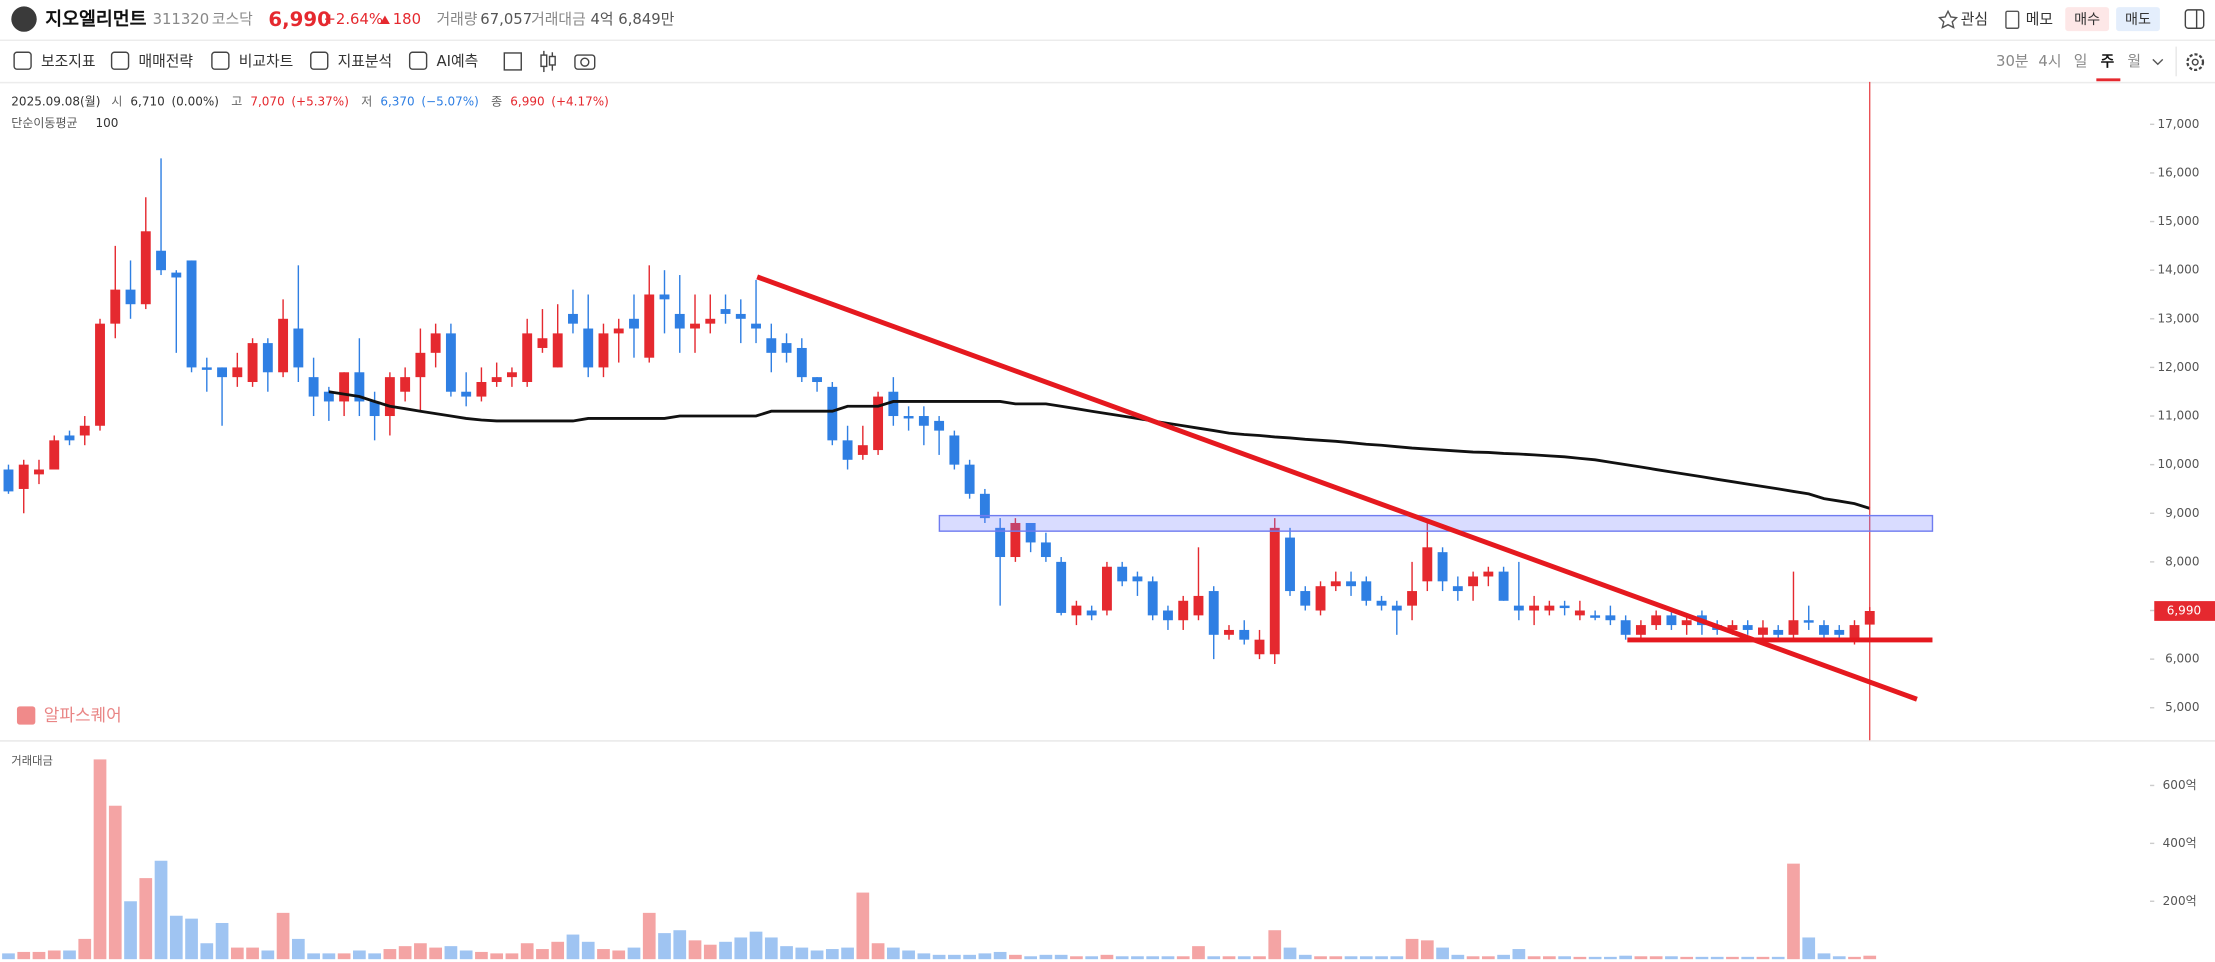 The image size is (2215, 962). I want to click on period-button: 30분, so click(2012, 61).